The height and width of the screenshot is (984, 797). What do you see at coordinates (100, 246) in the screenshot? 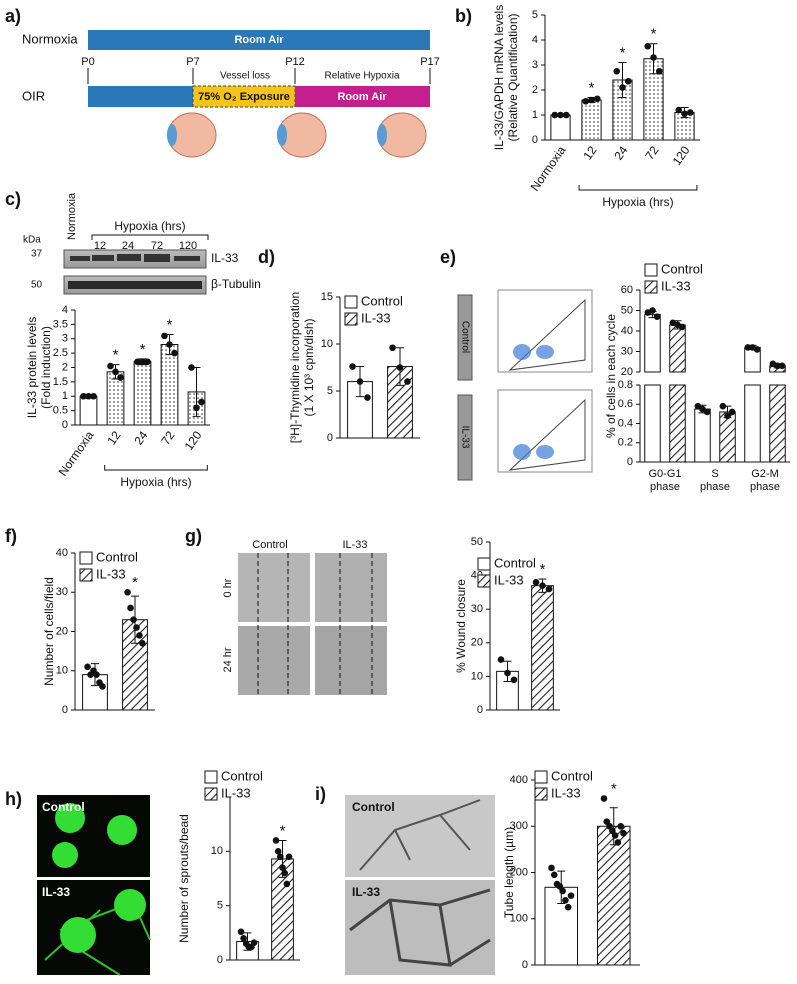
I see `blot-label: 12` at bounding box center [100, 246].